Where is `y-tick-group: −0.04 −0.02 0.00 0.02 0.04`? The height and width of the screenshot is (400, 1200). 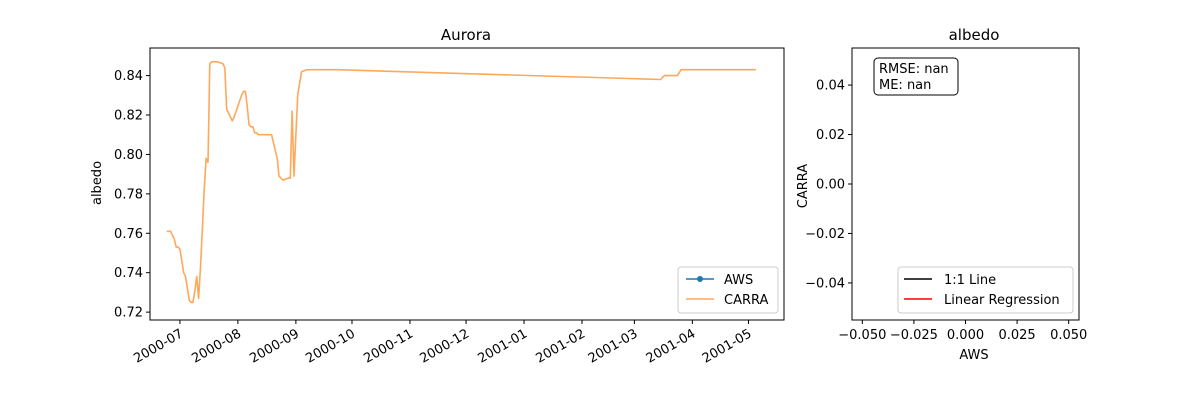 y-tick-group: −0.04 −0.02 0.00 0.02 0.04 is located at coordinates (828, 185).